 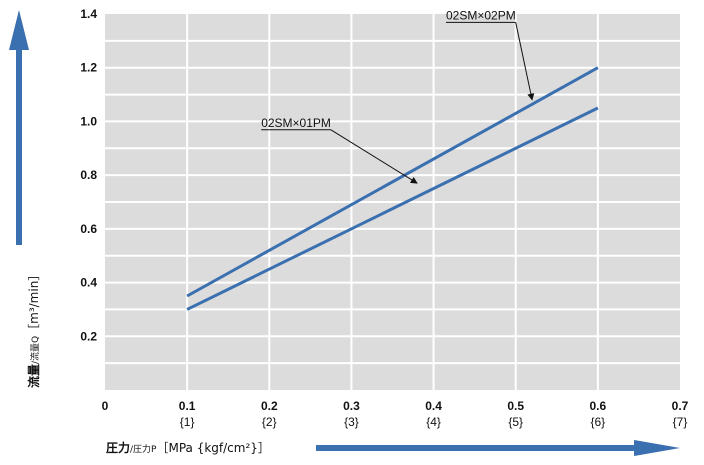 I want to click on x-tick-sublabel: {1}, so click(x=187, y=422).